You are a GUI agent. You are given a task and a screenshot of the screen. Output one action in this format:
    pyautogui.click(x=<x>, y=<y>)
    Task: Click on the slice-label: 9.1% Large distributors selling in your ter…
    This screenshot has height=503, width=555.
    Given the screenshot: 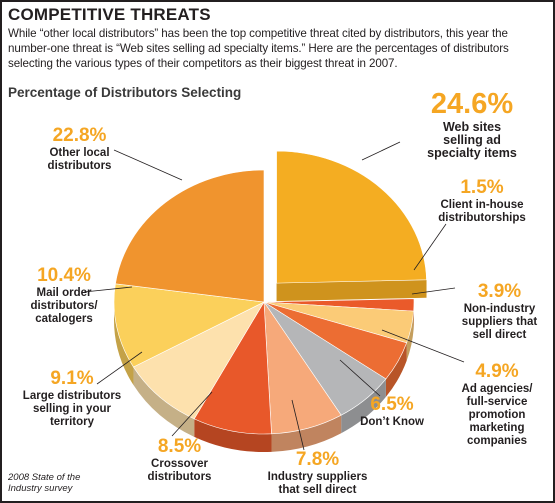 What is the action you would take?
    pyautogui.click(x=72, y=399)
    